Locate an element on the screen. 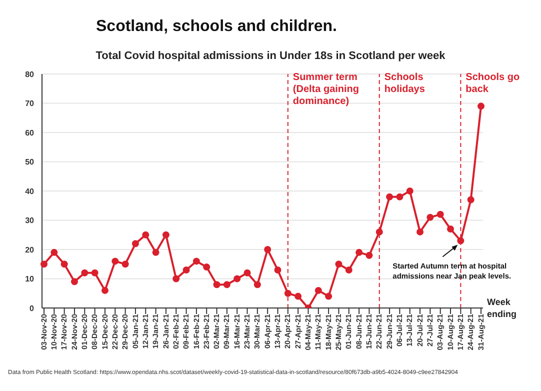 The width and height of the screenshot is (541, 391). y-tick-label: 10 is located at coordinates (30, 279).